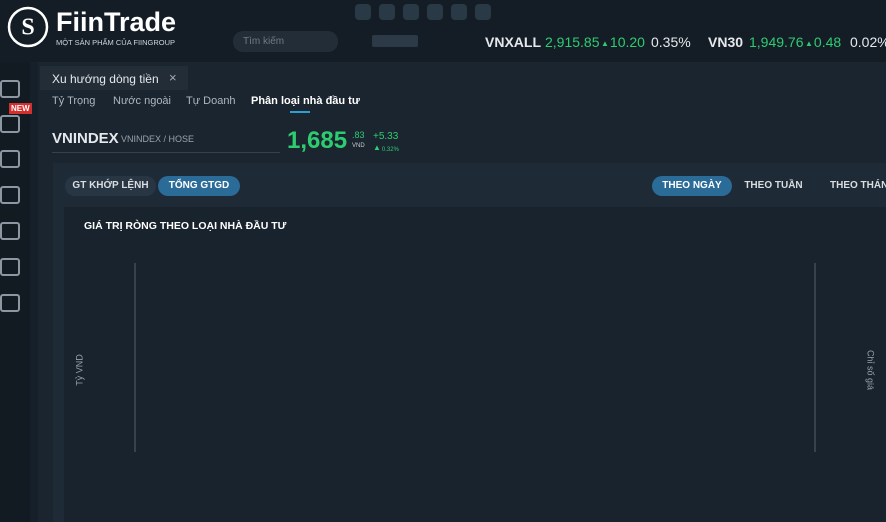  Describe the element at coordinates (671, 42) in the screenshot. I see `ticker-percent: 0.35%` at that location.